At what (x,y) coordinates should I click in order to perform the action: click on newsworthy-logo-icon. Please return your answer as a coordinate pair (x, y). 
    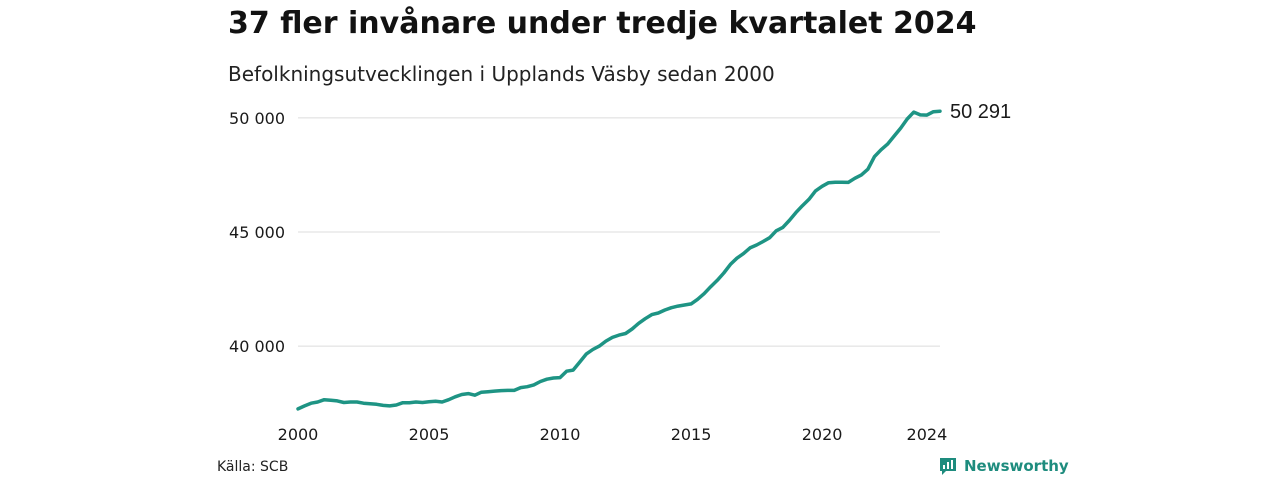
    Looking at the image, I should click on (948, 466).